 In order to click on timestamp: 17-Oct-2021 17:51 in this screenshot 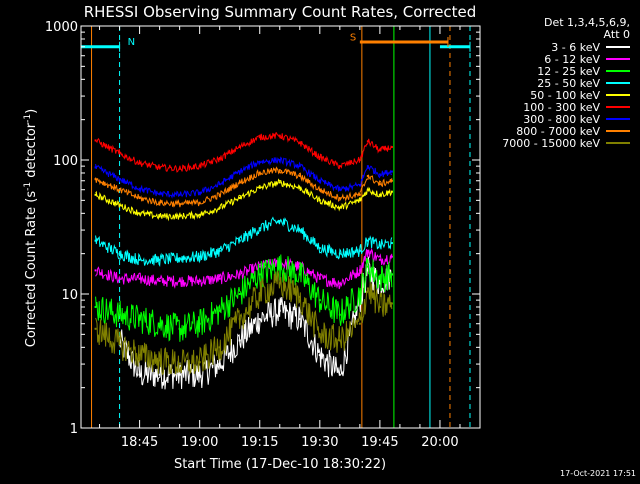, I will do `click(598, 473)`.